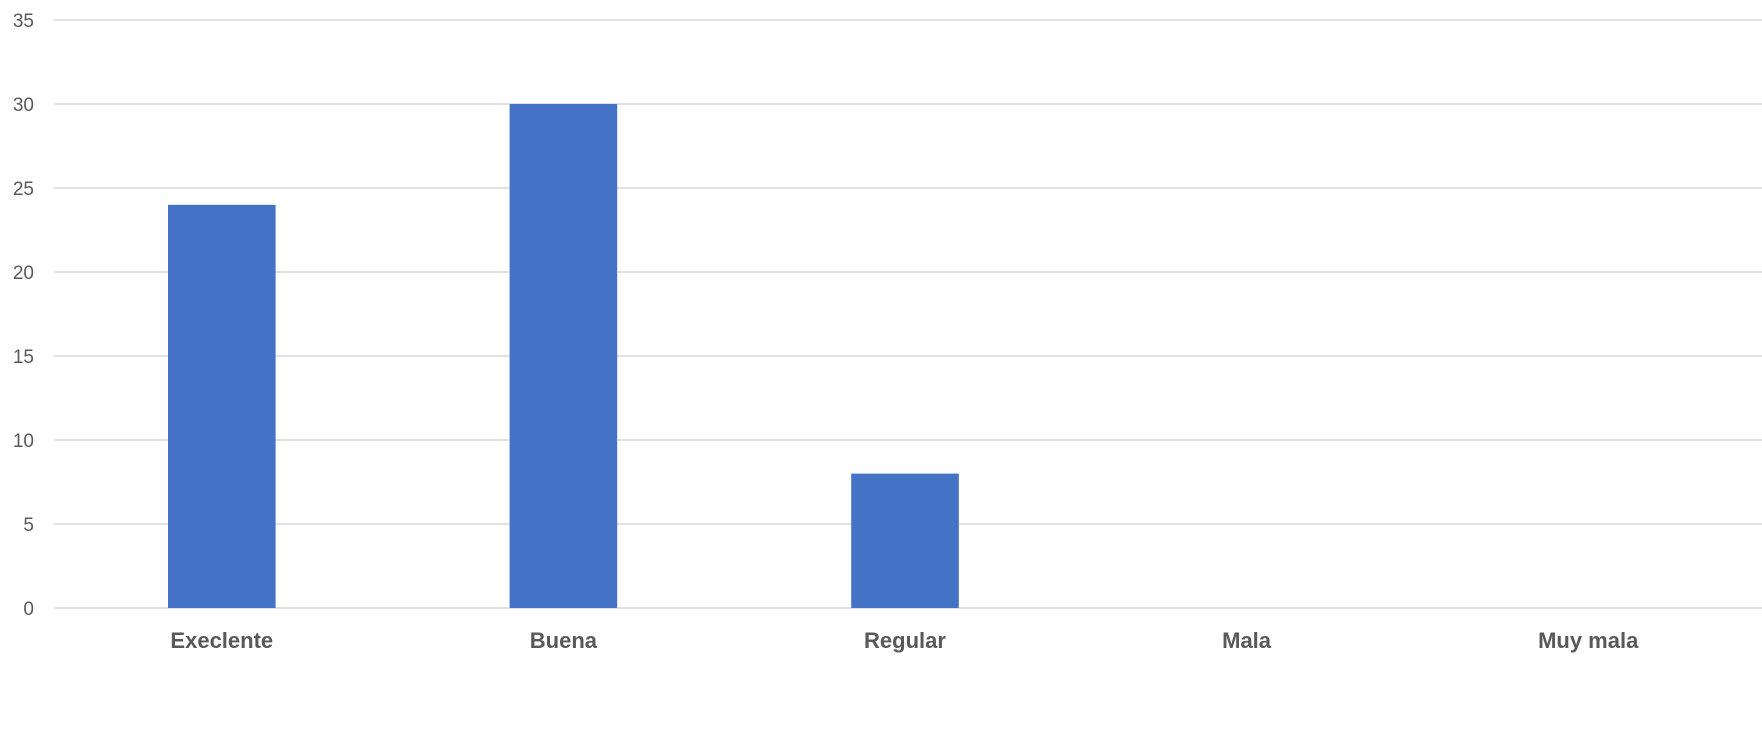  What do you see at coordinates (23, 273) in the screenshot?
I see `y-tick-label: 20` at bounding box center [23, 273].